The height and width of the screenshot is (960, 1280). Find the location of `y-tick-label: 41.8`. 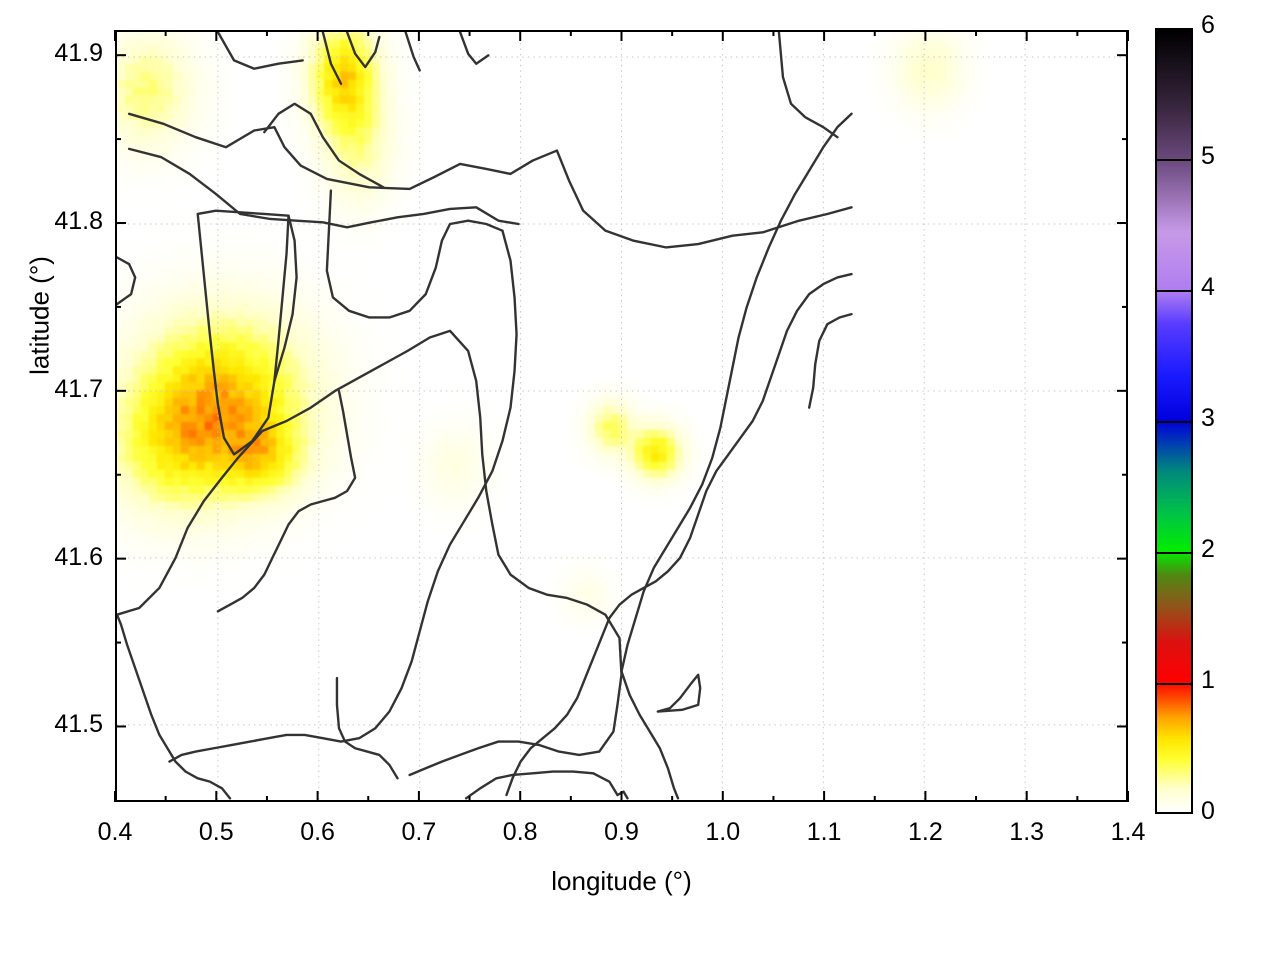

y-tick-label: 41.8 is located at coordinates (78, 221).